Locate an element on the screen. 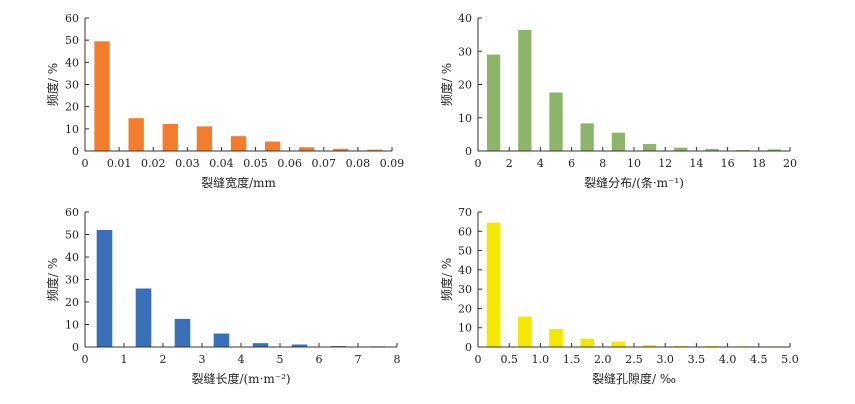  x-tick-label: 10 is located at coordinates (634, 163).